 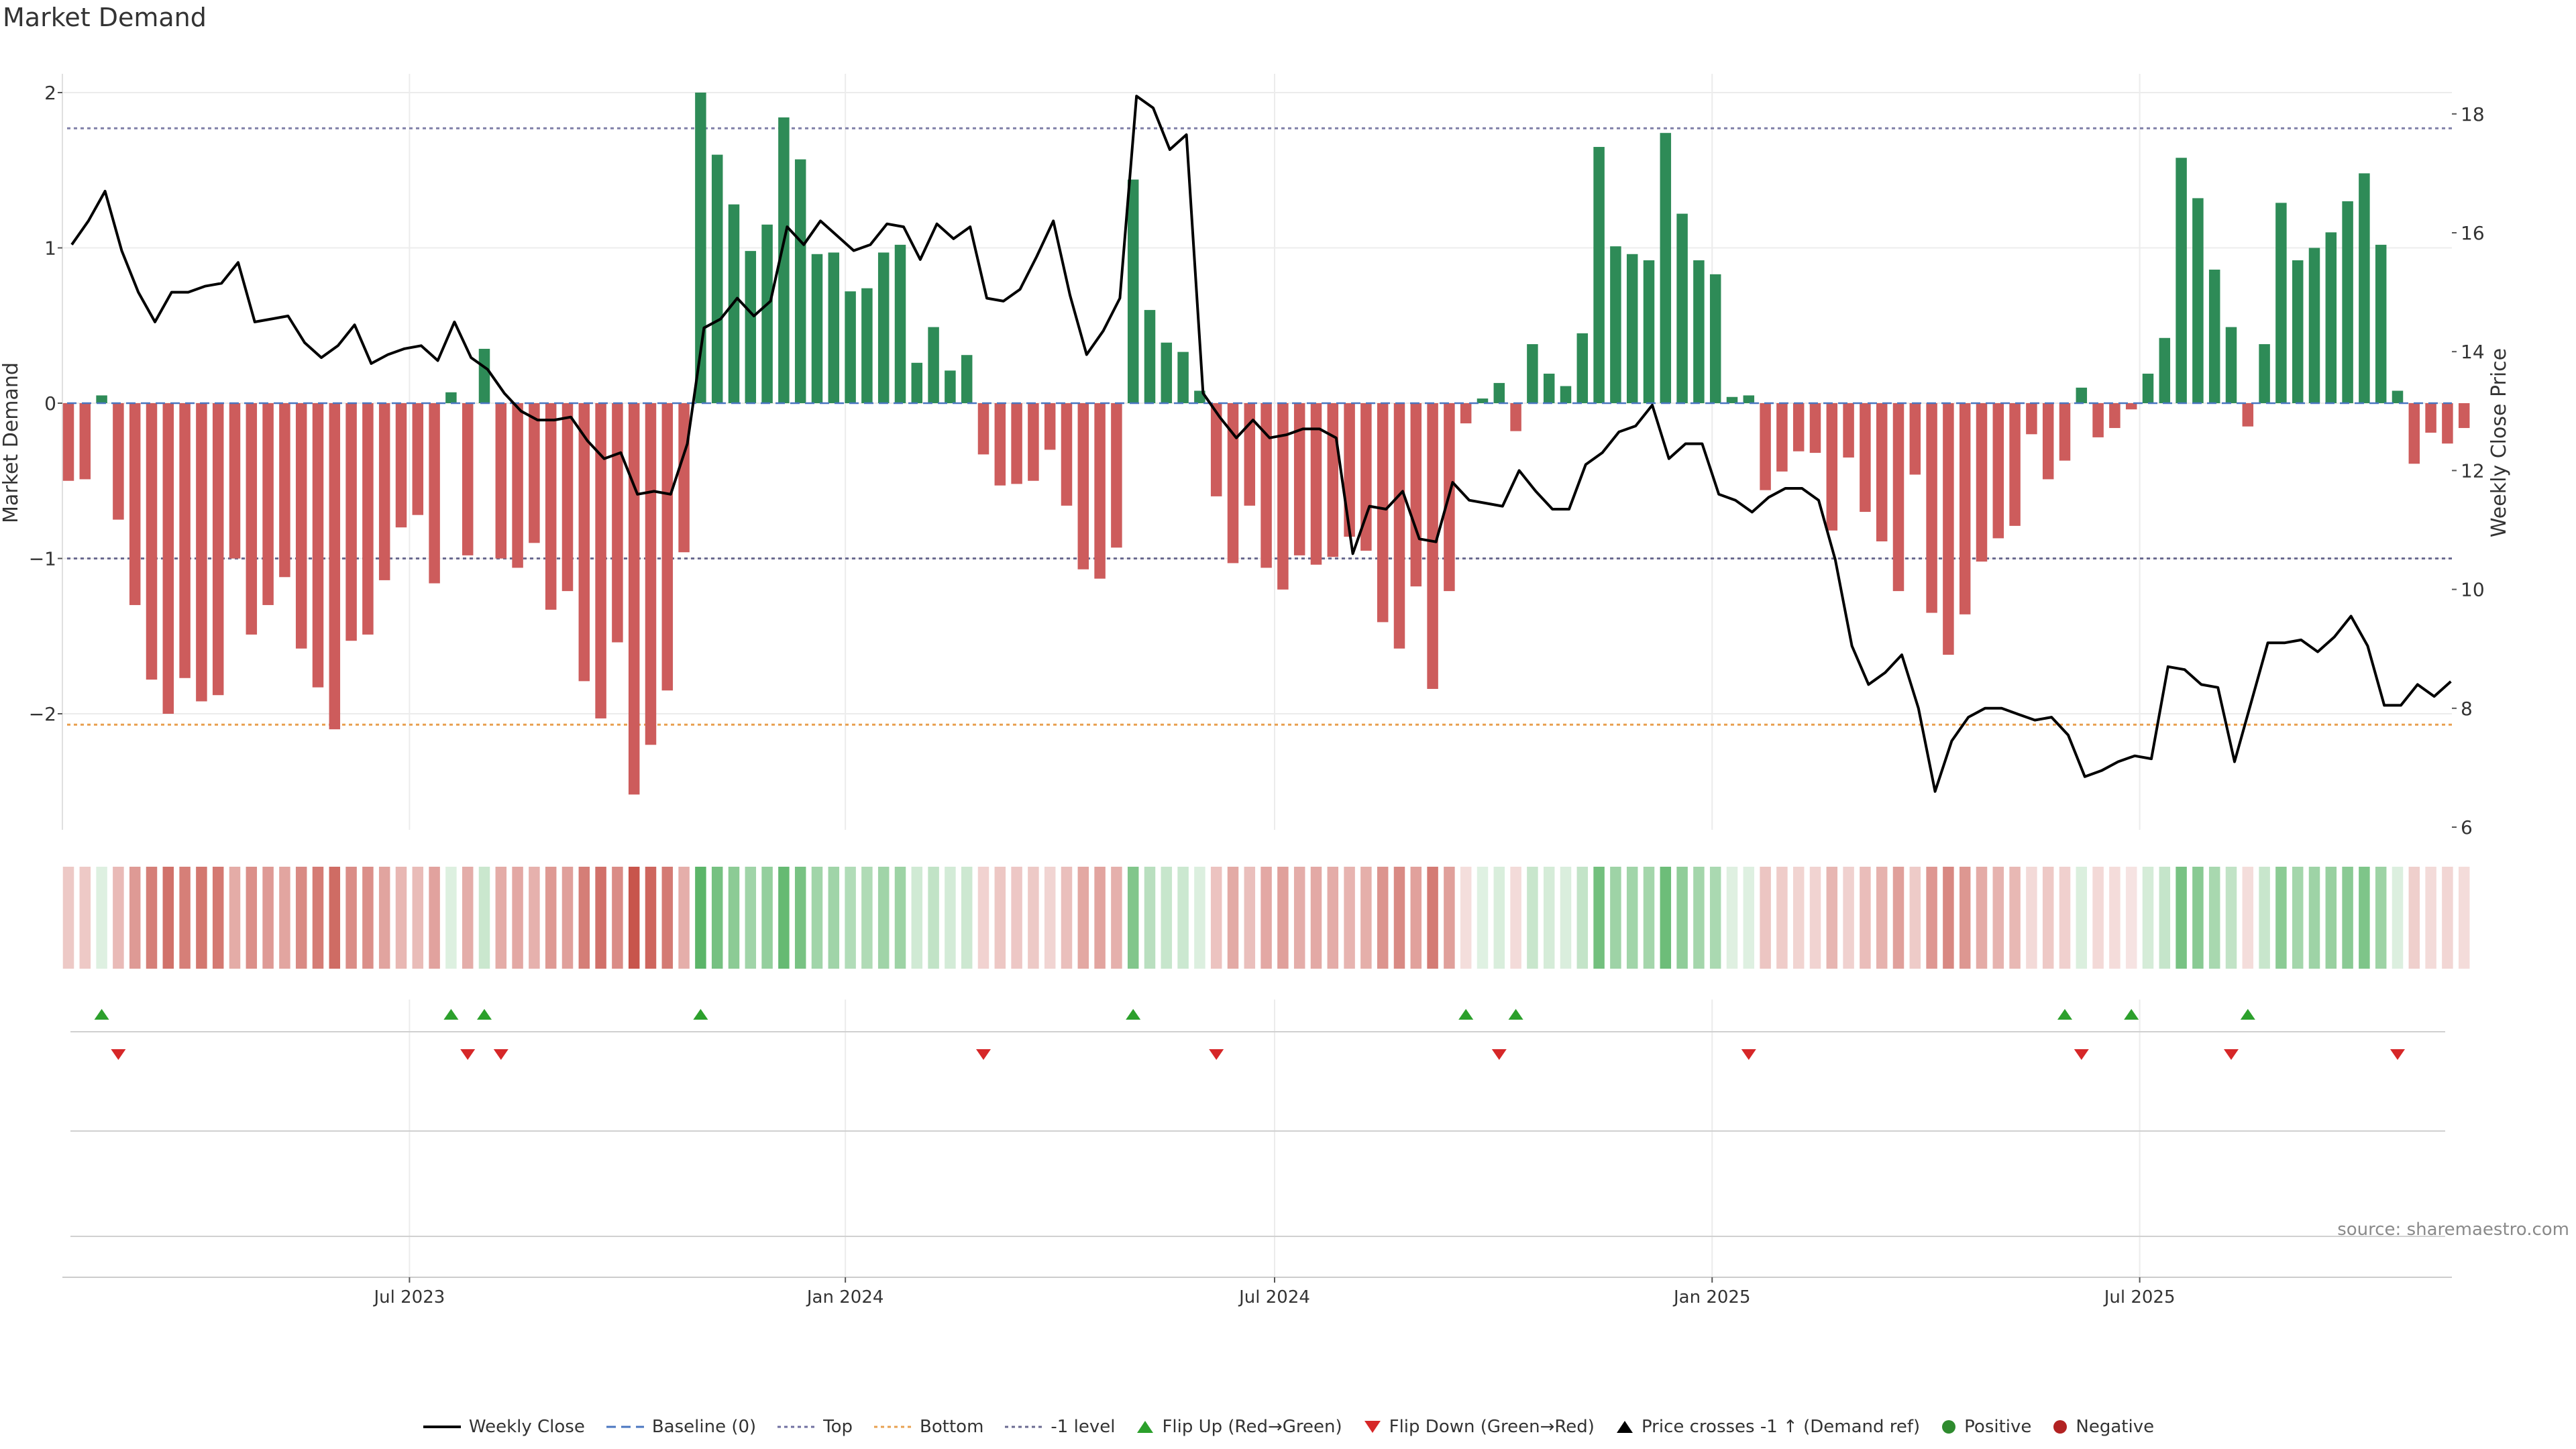 What do you see at coordinates (503, 1427) in the screenshot?
I see `legend-weekly-close: Weekly Close` at bounding box center [503, 1427].